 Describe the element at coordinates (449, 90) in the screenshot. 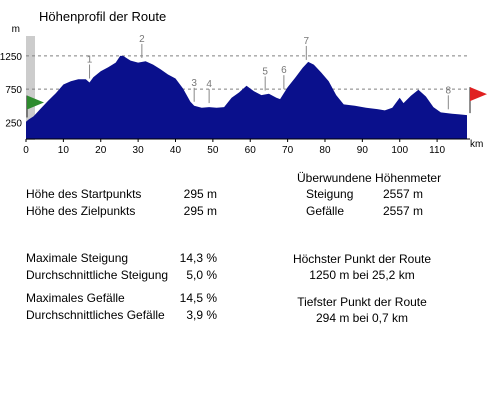

I see `waypoint-label: 8` at that location.